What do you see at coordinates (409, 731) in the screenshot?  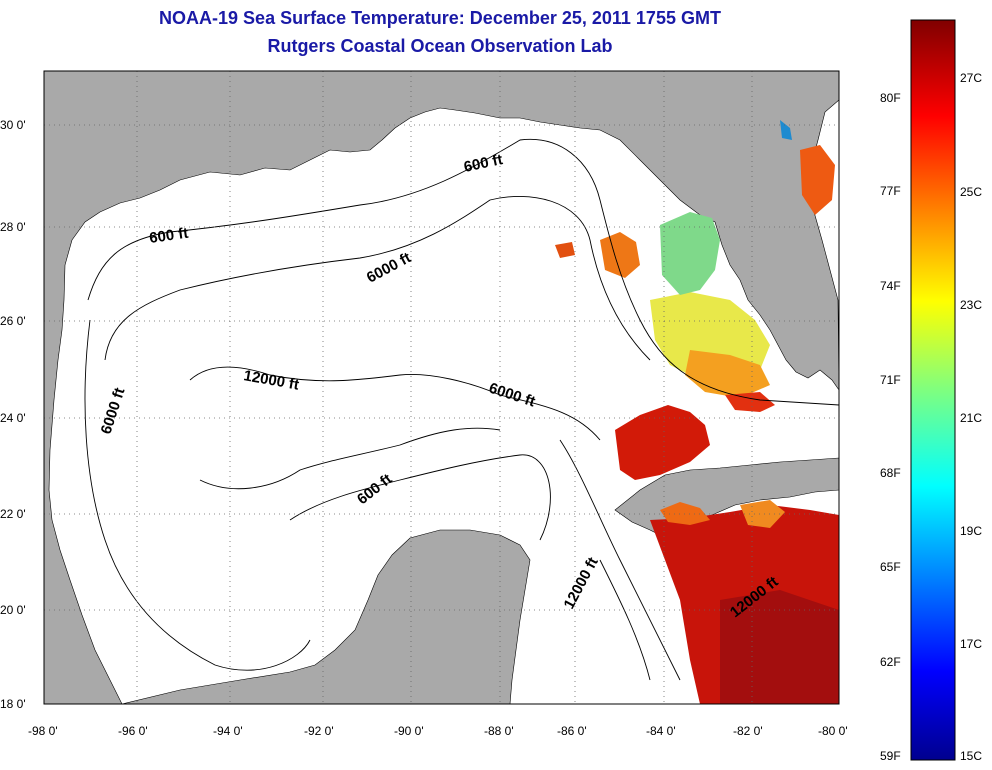 I see `lon-tick: -90 0'` at bounding box center [409, 731].